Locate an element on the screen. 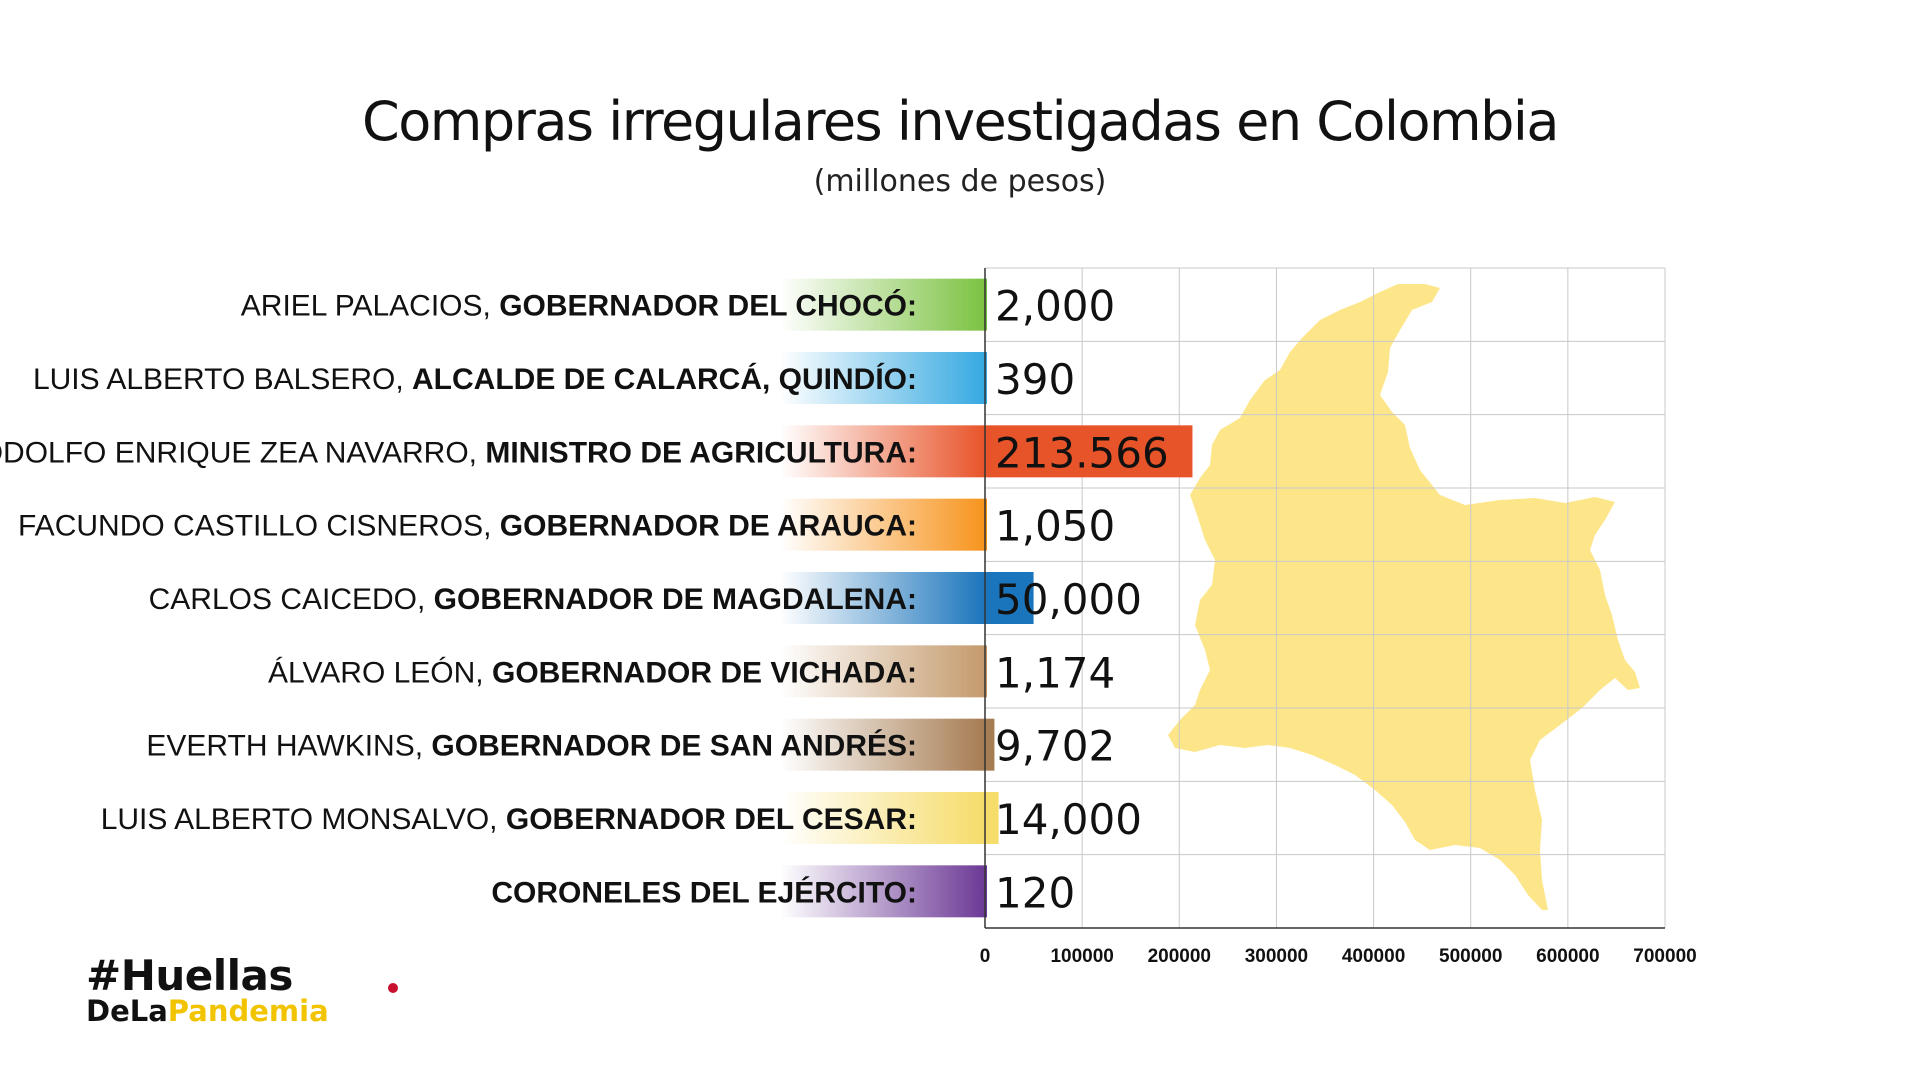 This screenshot has height=1080, width=1920. data-label: 9,702 is located at coordinates (1055, 746).